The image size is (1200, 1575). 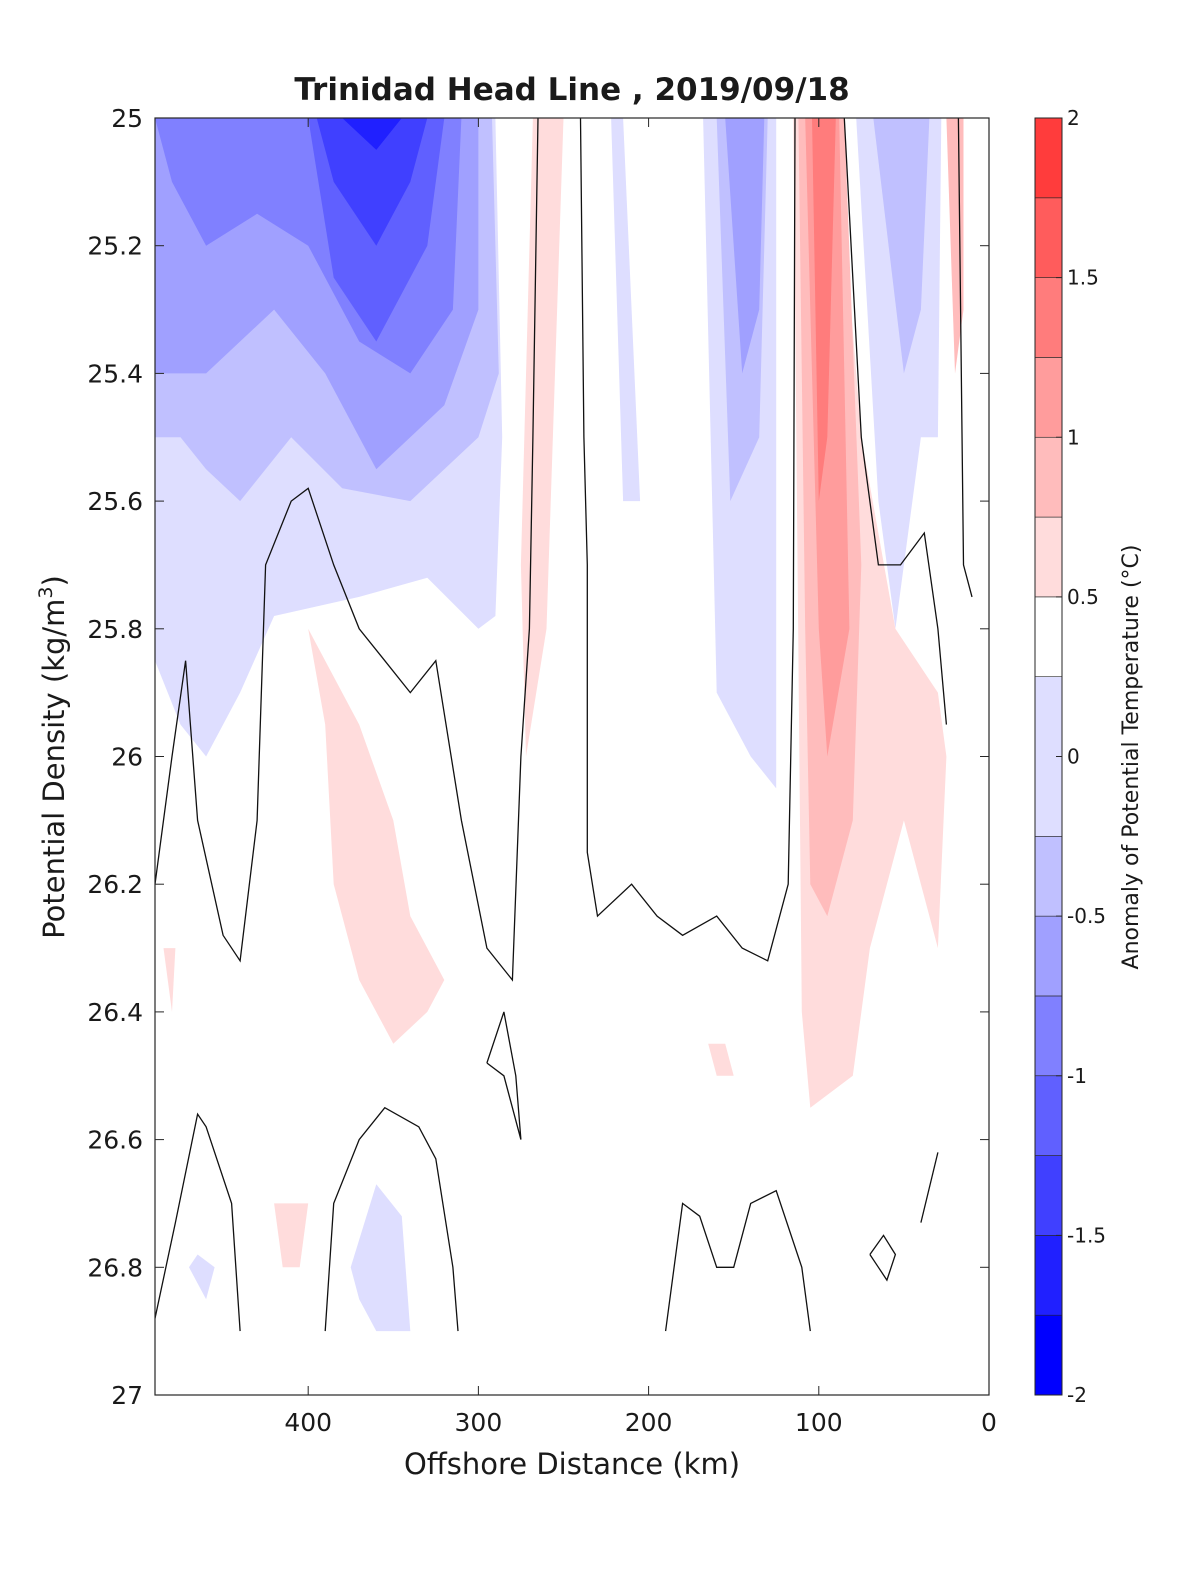 What do you see at coordinates (649, 1422) in the screenshot?
I see `x-tick-label: 200` at bounding box center [649, 1422].